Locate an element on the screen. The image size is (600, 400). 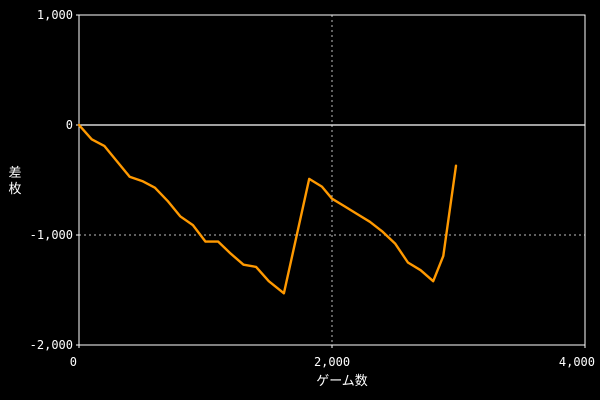
y-tick-label: -1,000 is located at coordinates (51, 235).